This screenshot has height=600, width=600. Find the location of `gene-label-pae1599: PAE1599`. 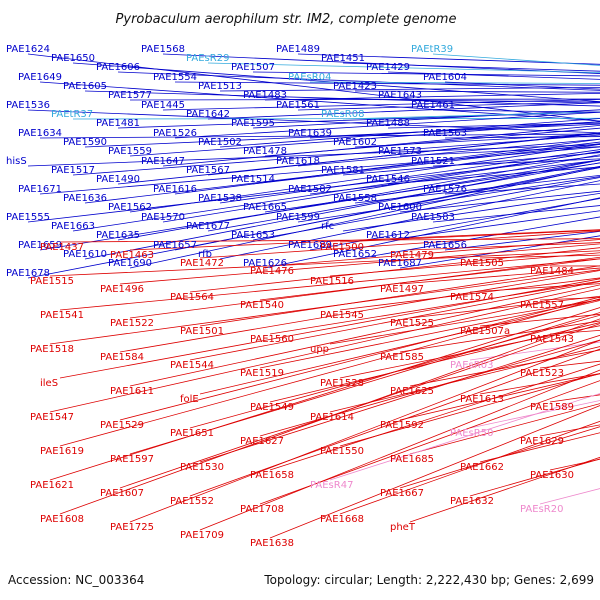

gene-label-pae1599: PAE1599 is located at coordinates (298, 217).